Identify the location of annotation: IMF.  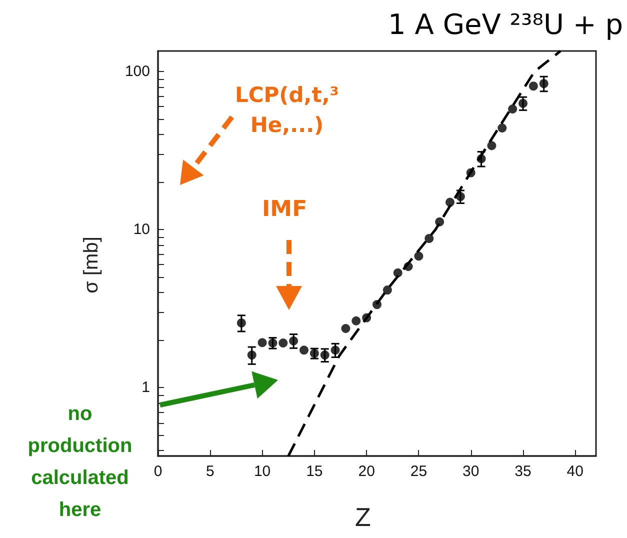
(285, 209).